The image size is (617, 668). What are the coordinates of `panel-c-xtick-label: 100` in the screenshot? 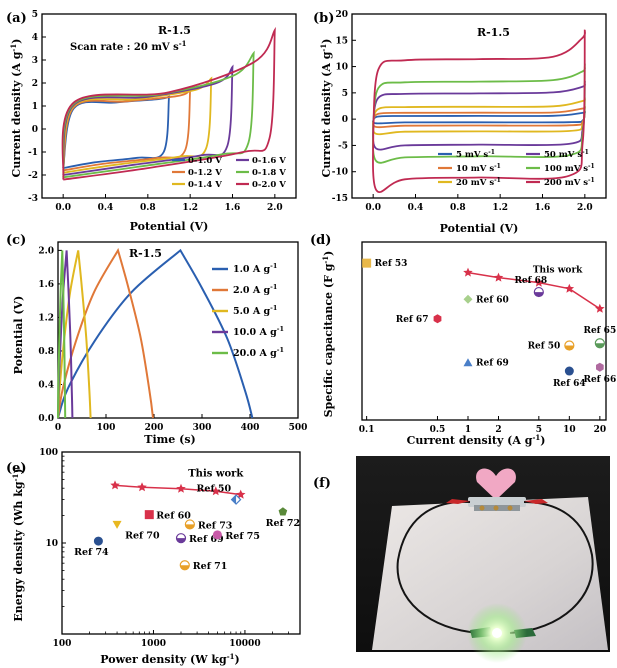 It's located at (106, 428).